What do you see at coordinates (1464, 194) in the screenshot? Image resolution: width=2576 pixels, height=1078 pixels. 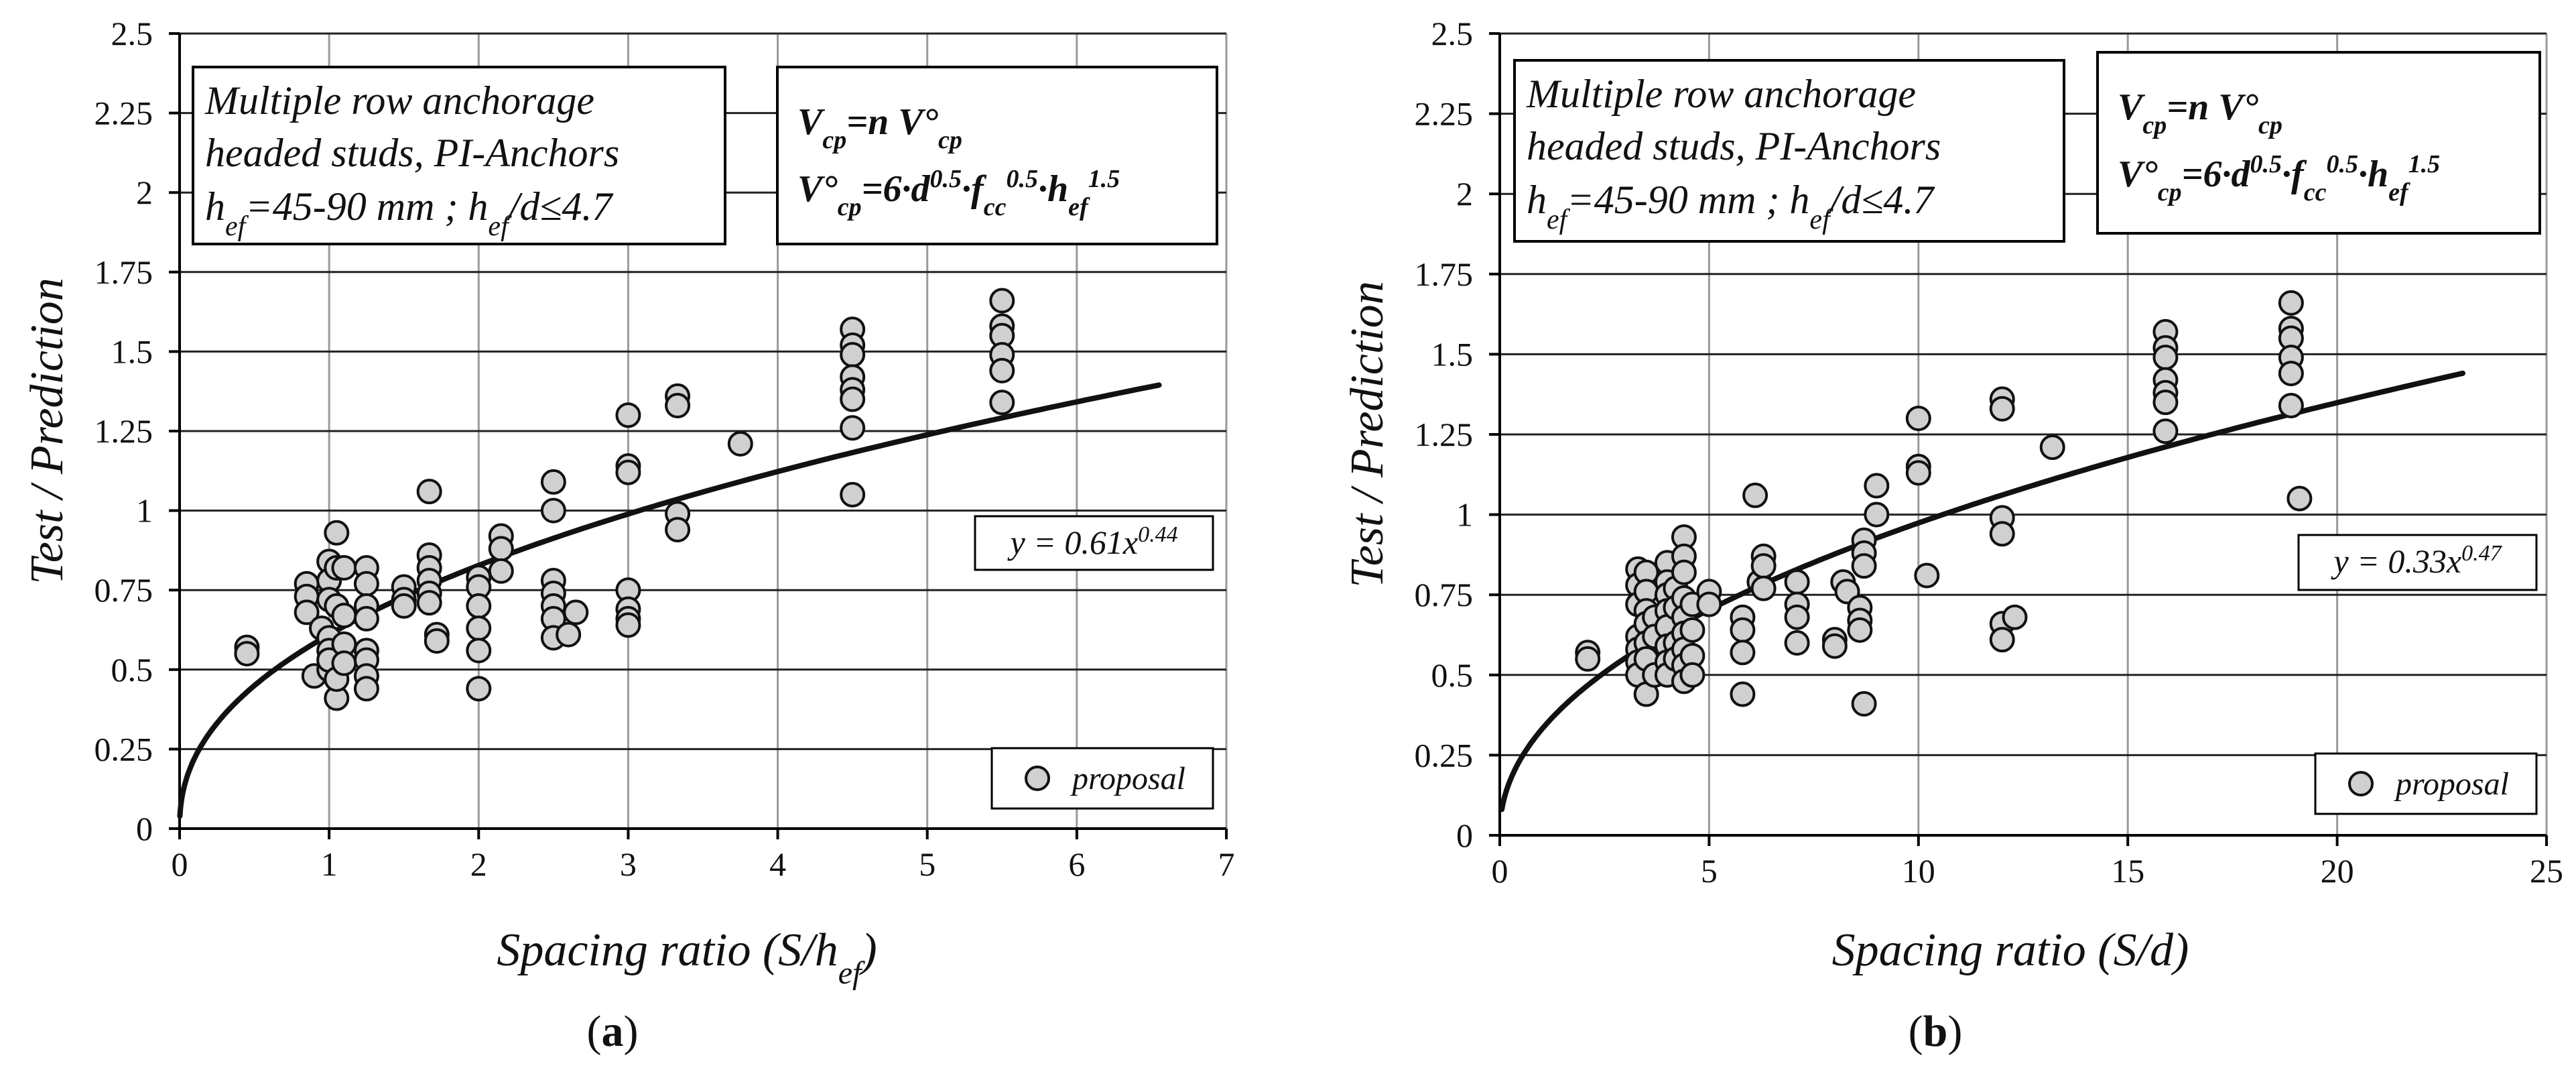 I see `y-tick-label: 2` at bounding box center [1464, 194].